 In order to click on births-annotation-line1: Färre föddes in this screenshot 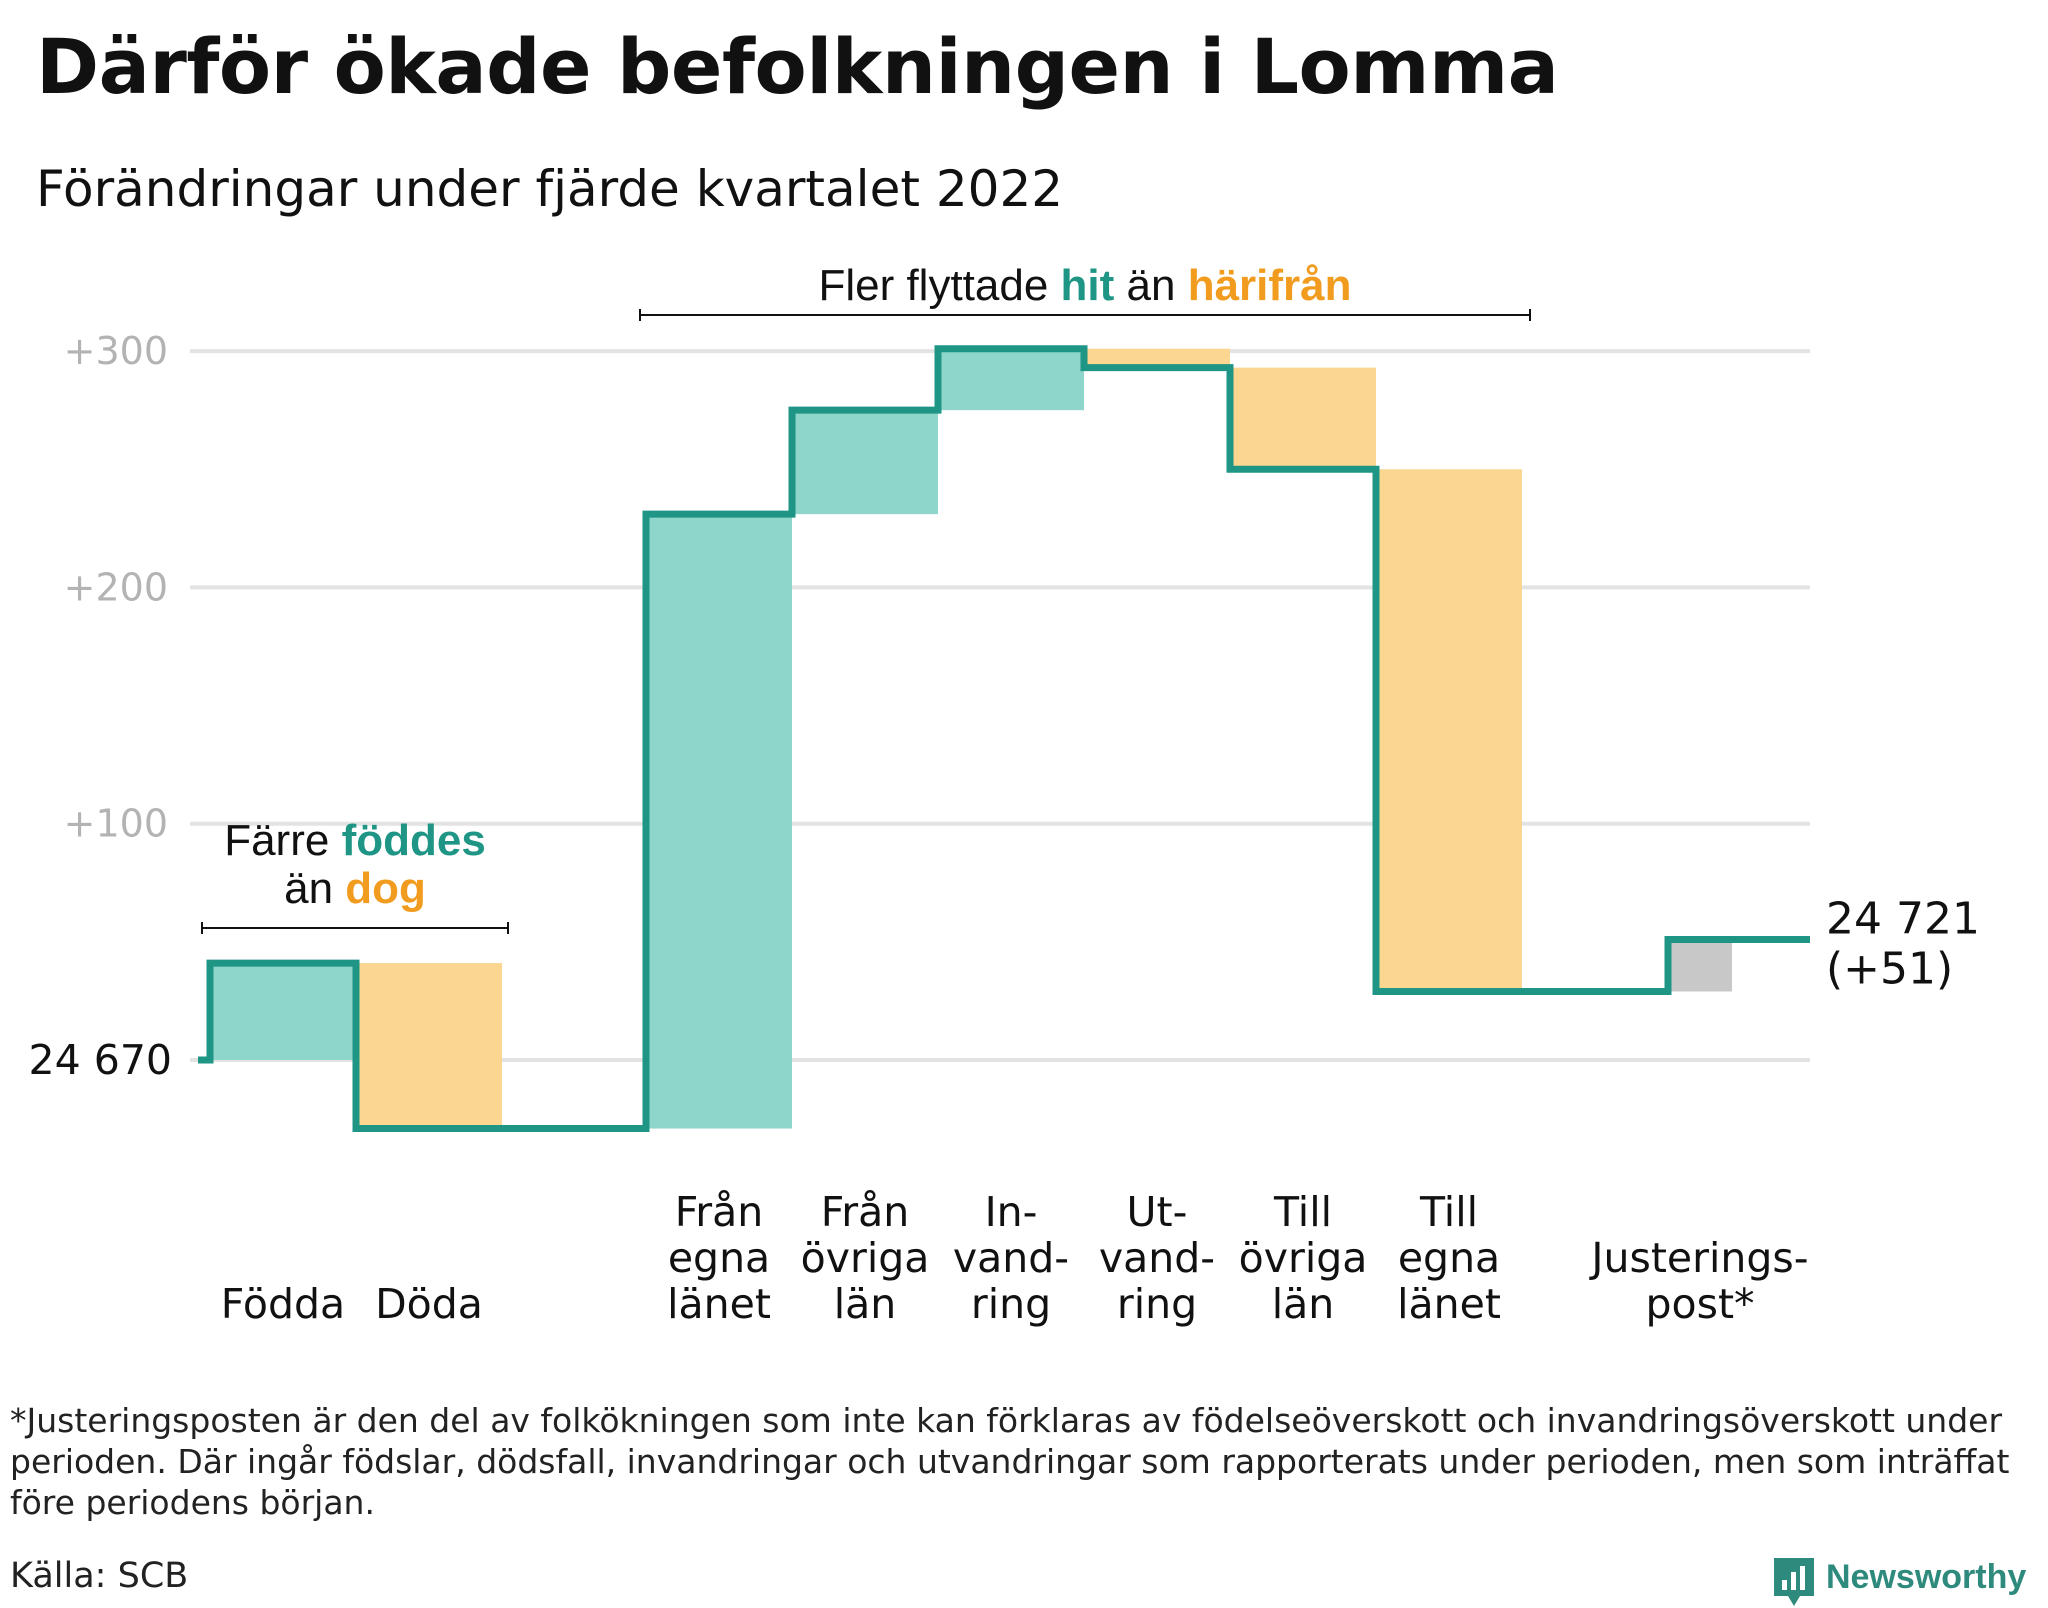, I will do `click(355, 840)`.